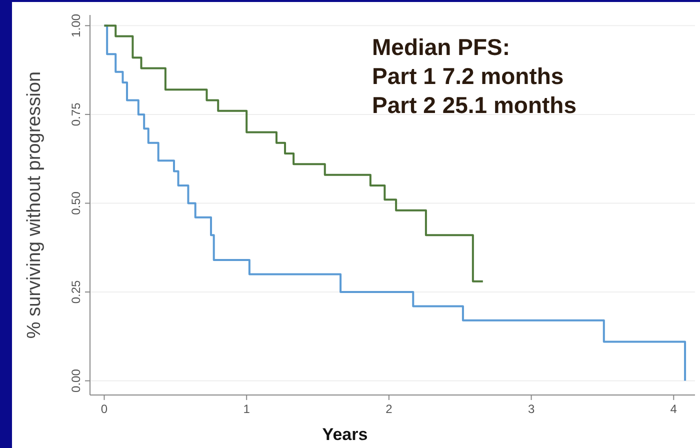 This screenshot has width=700, height=448. Describe the element at coordinates (345, 434) in the screenshot. I see `x-axis-title: Years` at that location.